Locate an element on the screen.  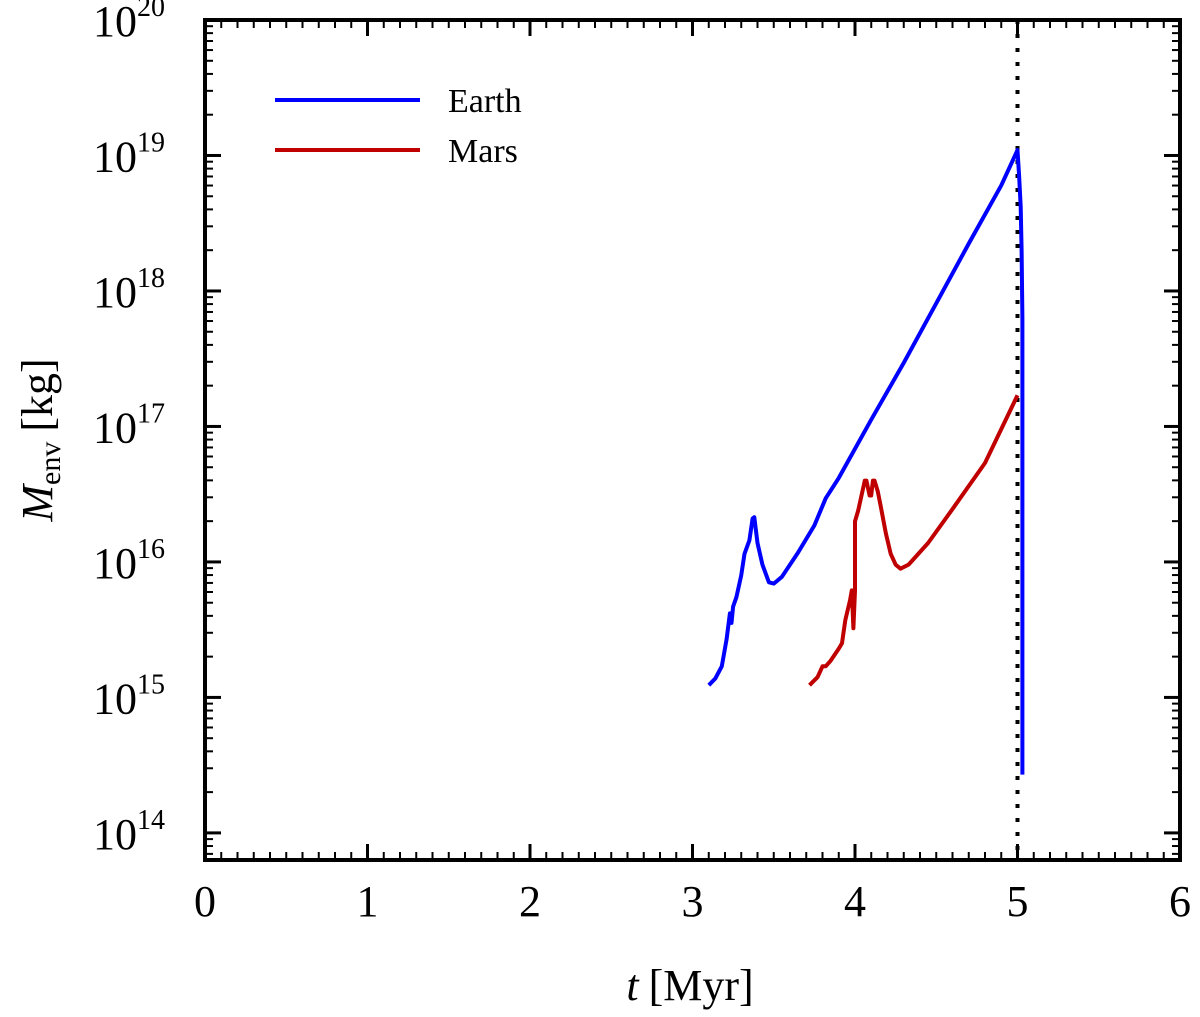
y-axis-var: M is located at coordinates (37, 503).